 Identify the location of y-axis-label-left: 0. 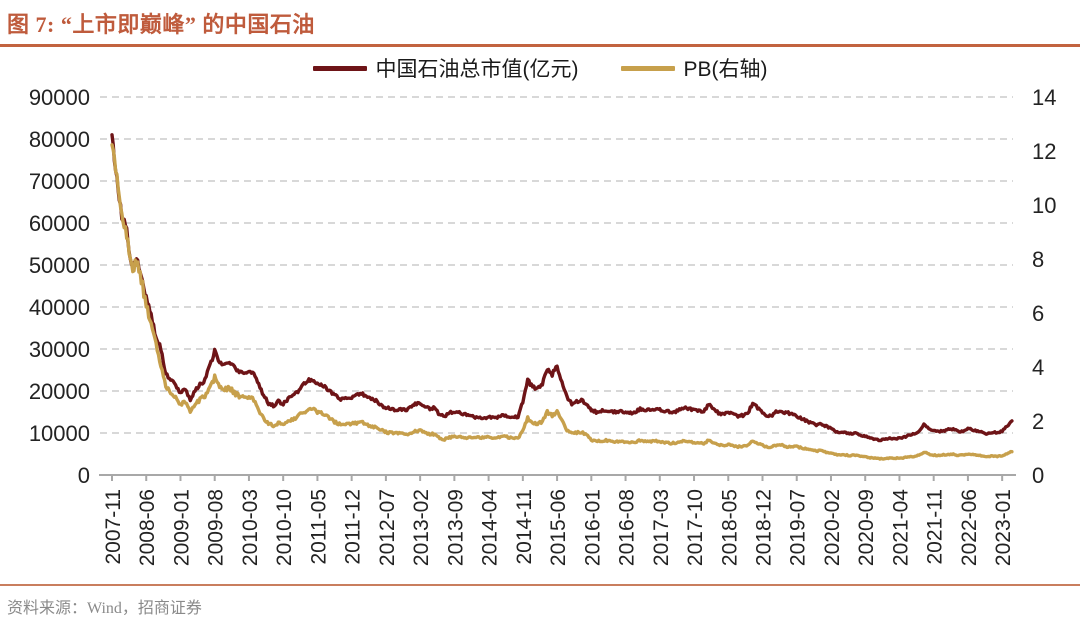
(84, 475).